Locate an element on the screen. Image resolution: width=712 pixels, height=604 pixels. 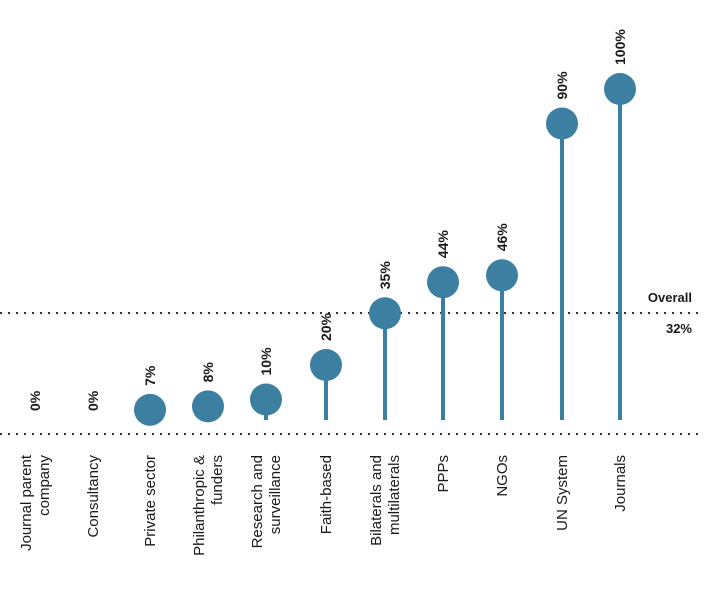
category-label-faith-based: Faith-based is located at coordinates (326, 494).